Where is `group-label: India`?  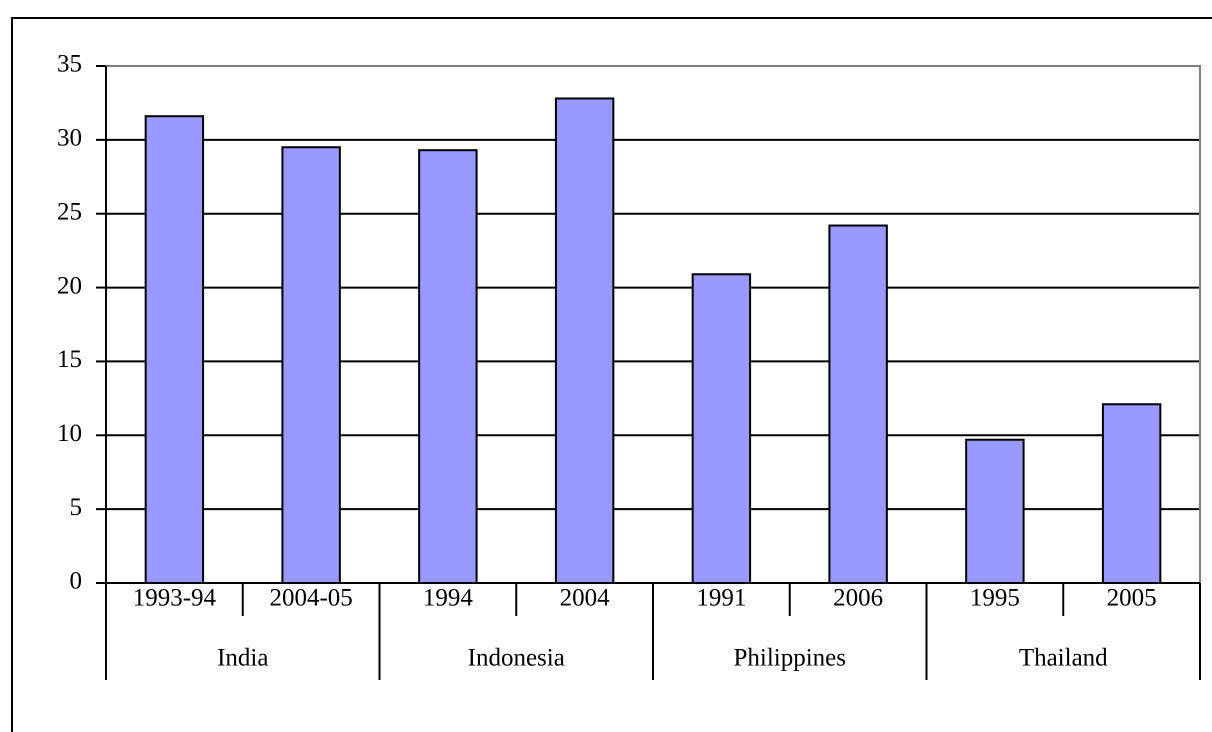 group-label: India is located at coordinates (242, 658).